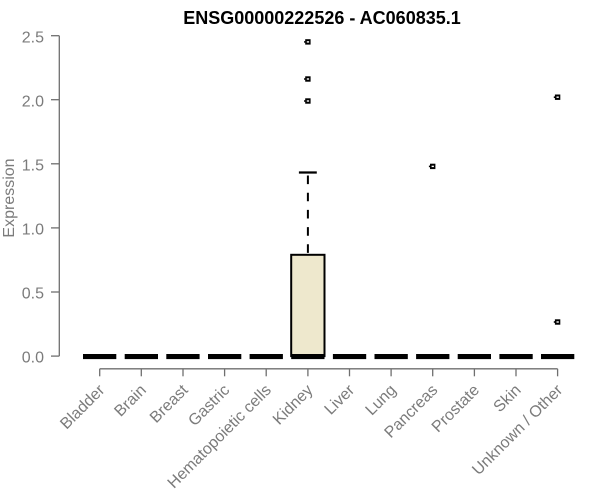 This screenshot has height=500, width=600. Describe the element at coordinates (33, 294) in the screenshot. I see `svg-text: 0.5` at that location.